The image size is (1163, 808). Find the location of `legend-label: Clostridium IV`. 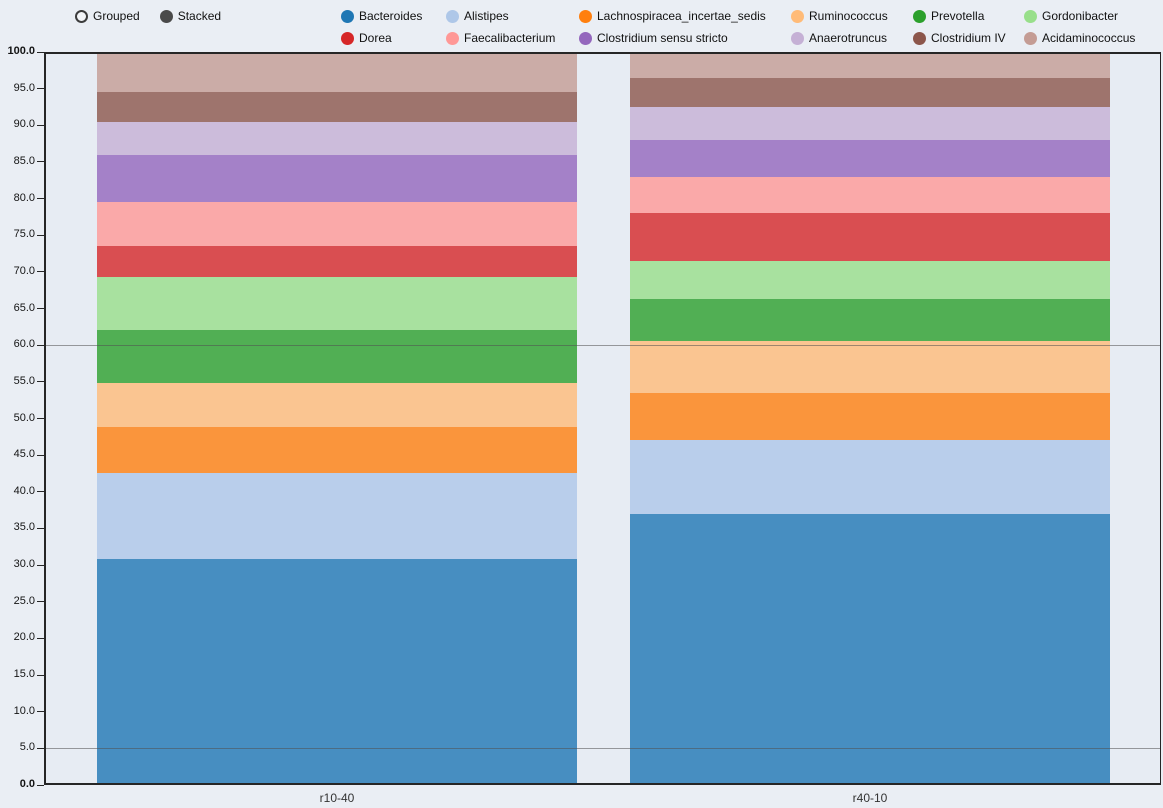

legend-label: Clostridium IV is located at coordinates (968, 38).